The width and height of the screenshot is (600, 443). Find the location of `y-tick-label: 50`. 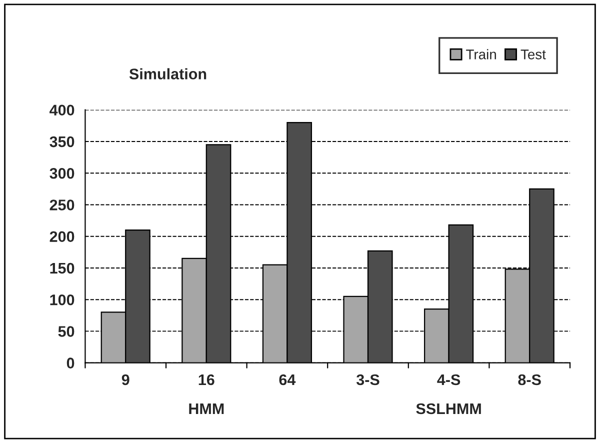

y-tick-label: 50 is located at coordinates (66, 331).